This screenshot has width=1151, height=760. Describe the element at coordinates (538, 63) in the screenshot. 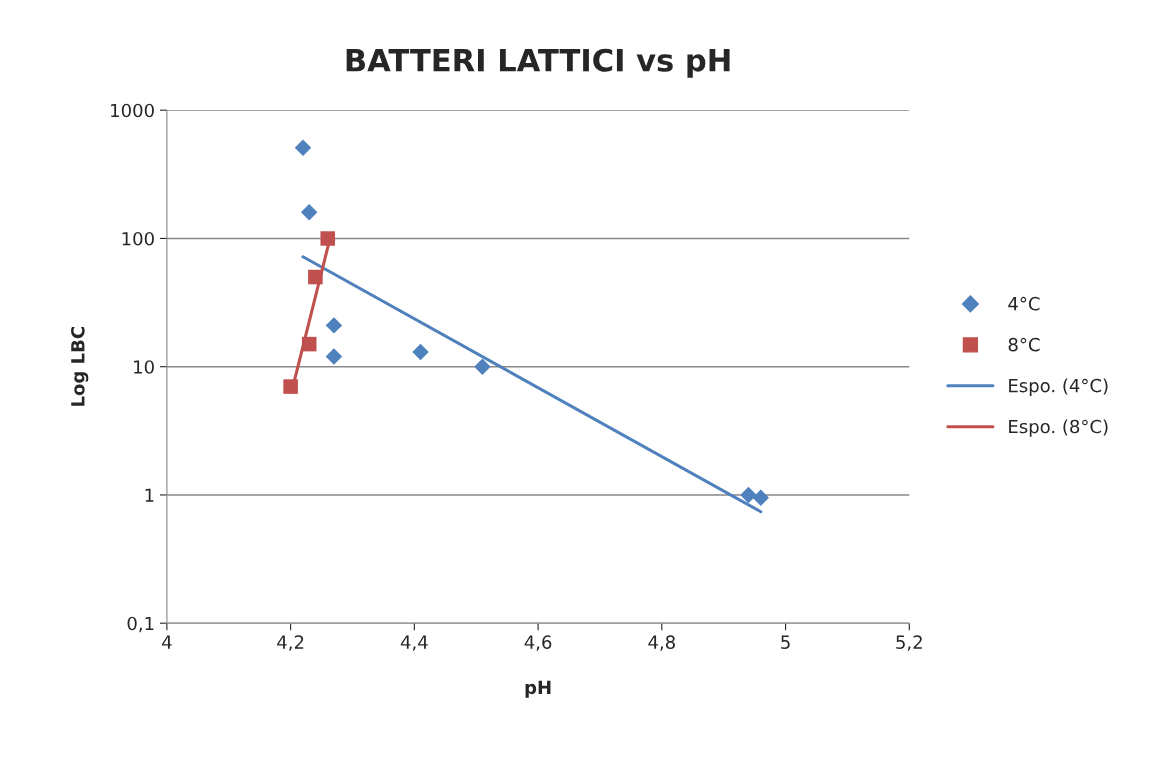

I see `chart-title: BATTERI LATTICI vs pH` at that location.